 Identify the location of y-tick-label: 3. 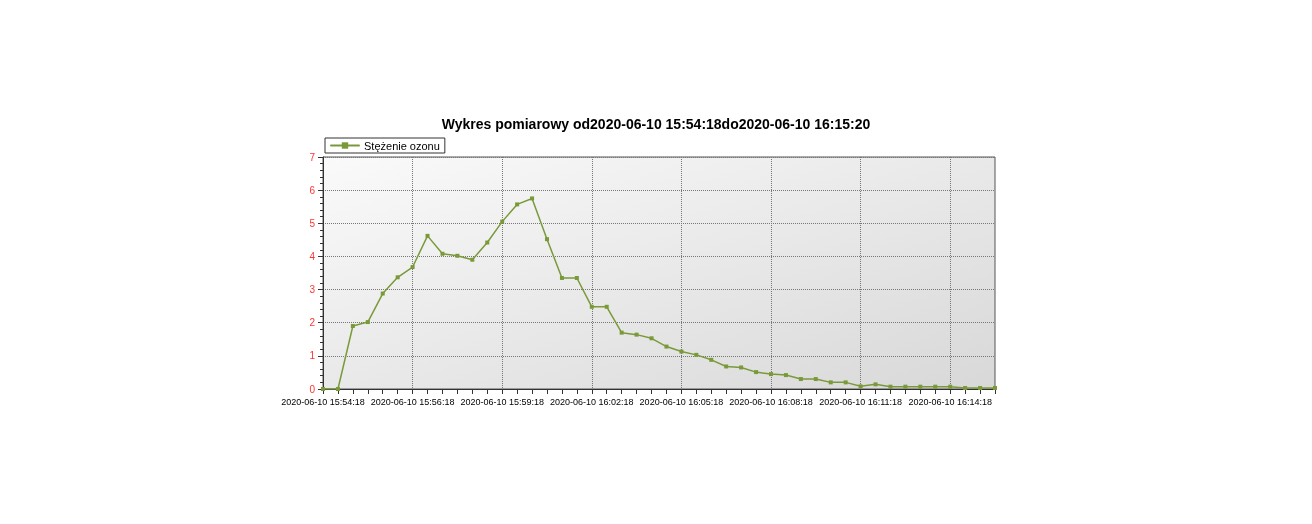
(312, 290).